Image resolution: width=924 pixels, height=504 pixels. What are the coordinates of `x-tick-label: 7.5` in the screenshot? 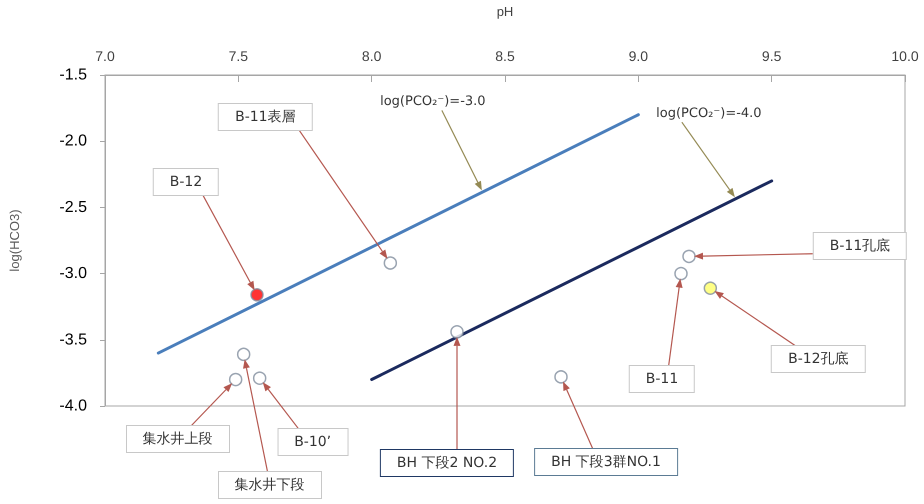 It's located at (238, 56).